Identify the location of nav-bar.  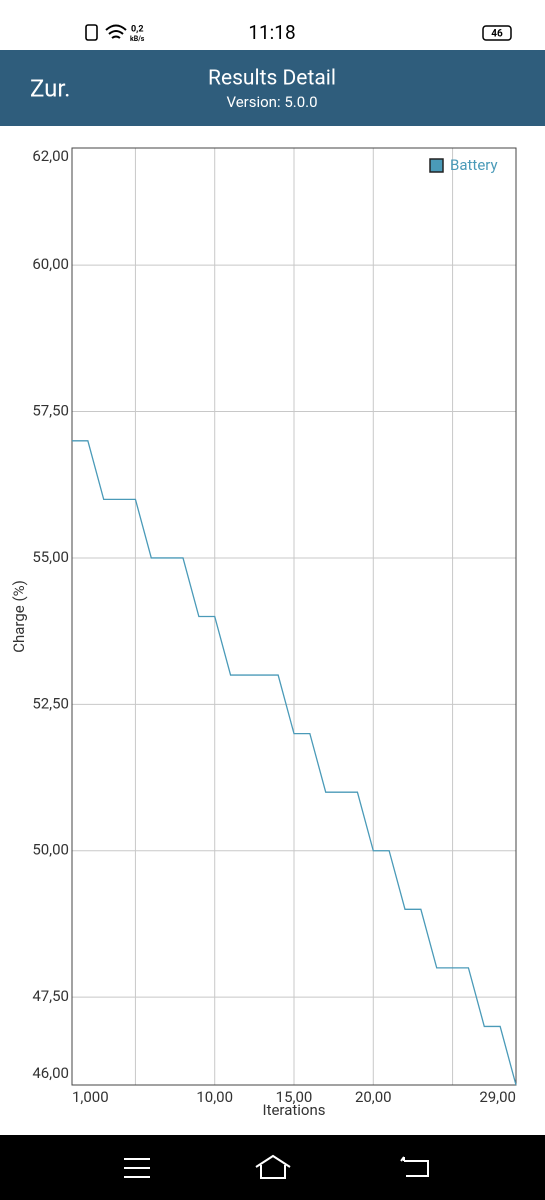
(272, 1167).